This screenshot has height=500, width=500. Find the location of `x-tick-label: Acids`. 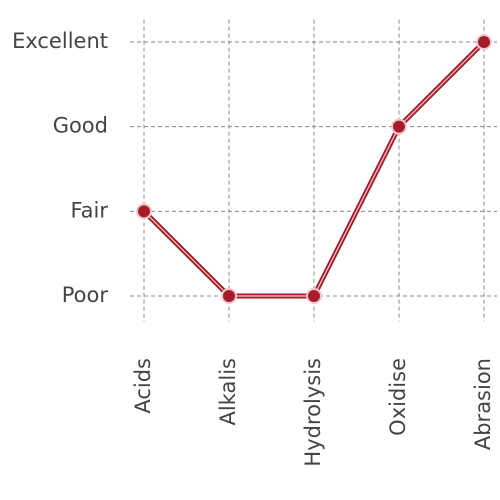

x-tick-label: Acids is located at coordinates (143, 386).